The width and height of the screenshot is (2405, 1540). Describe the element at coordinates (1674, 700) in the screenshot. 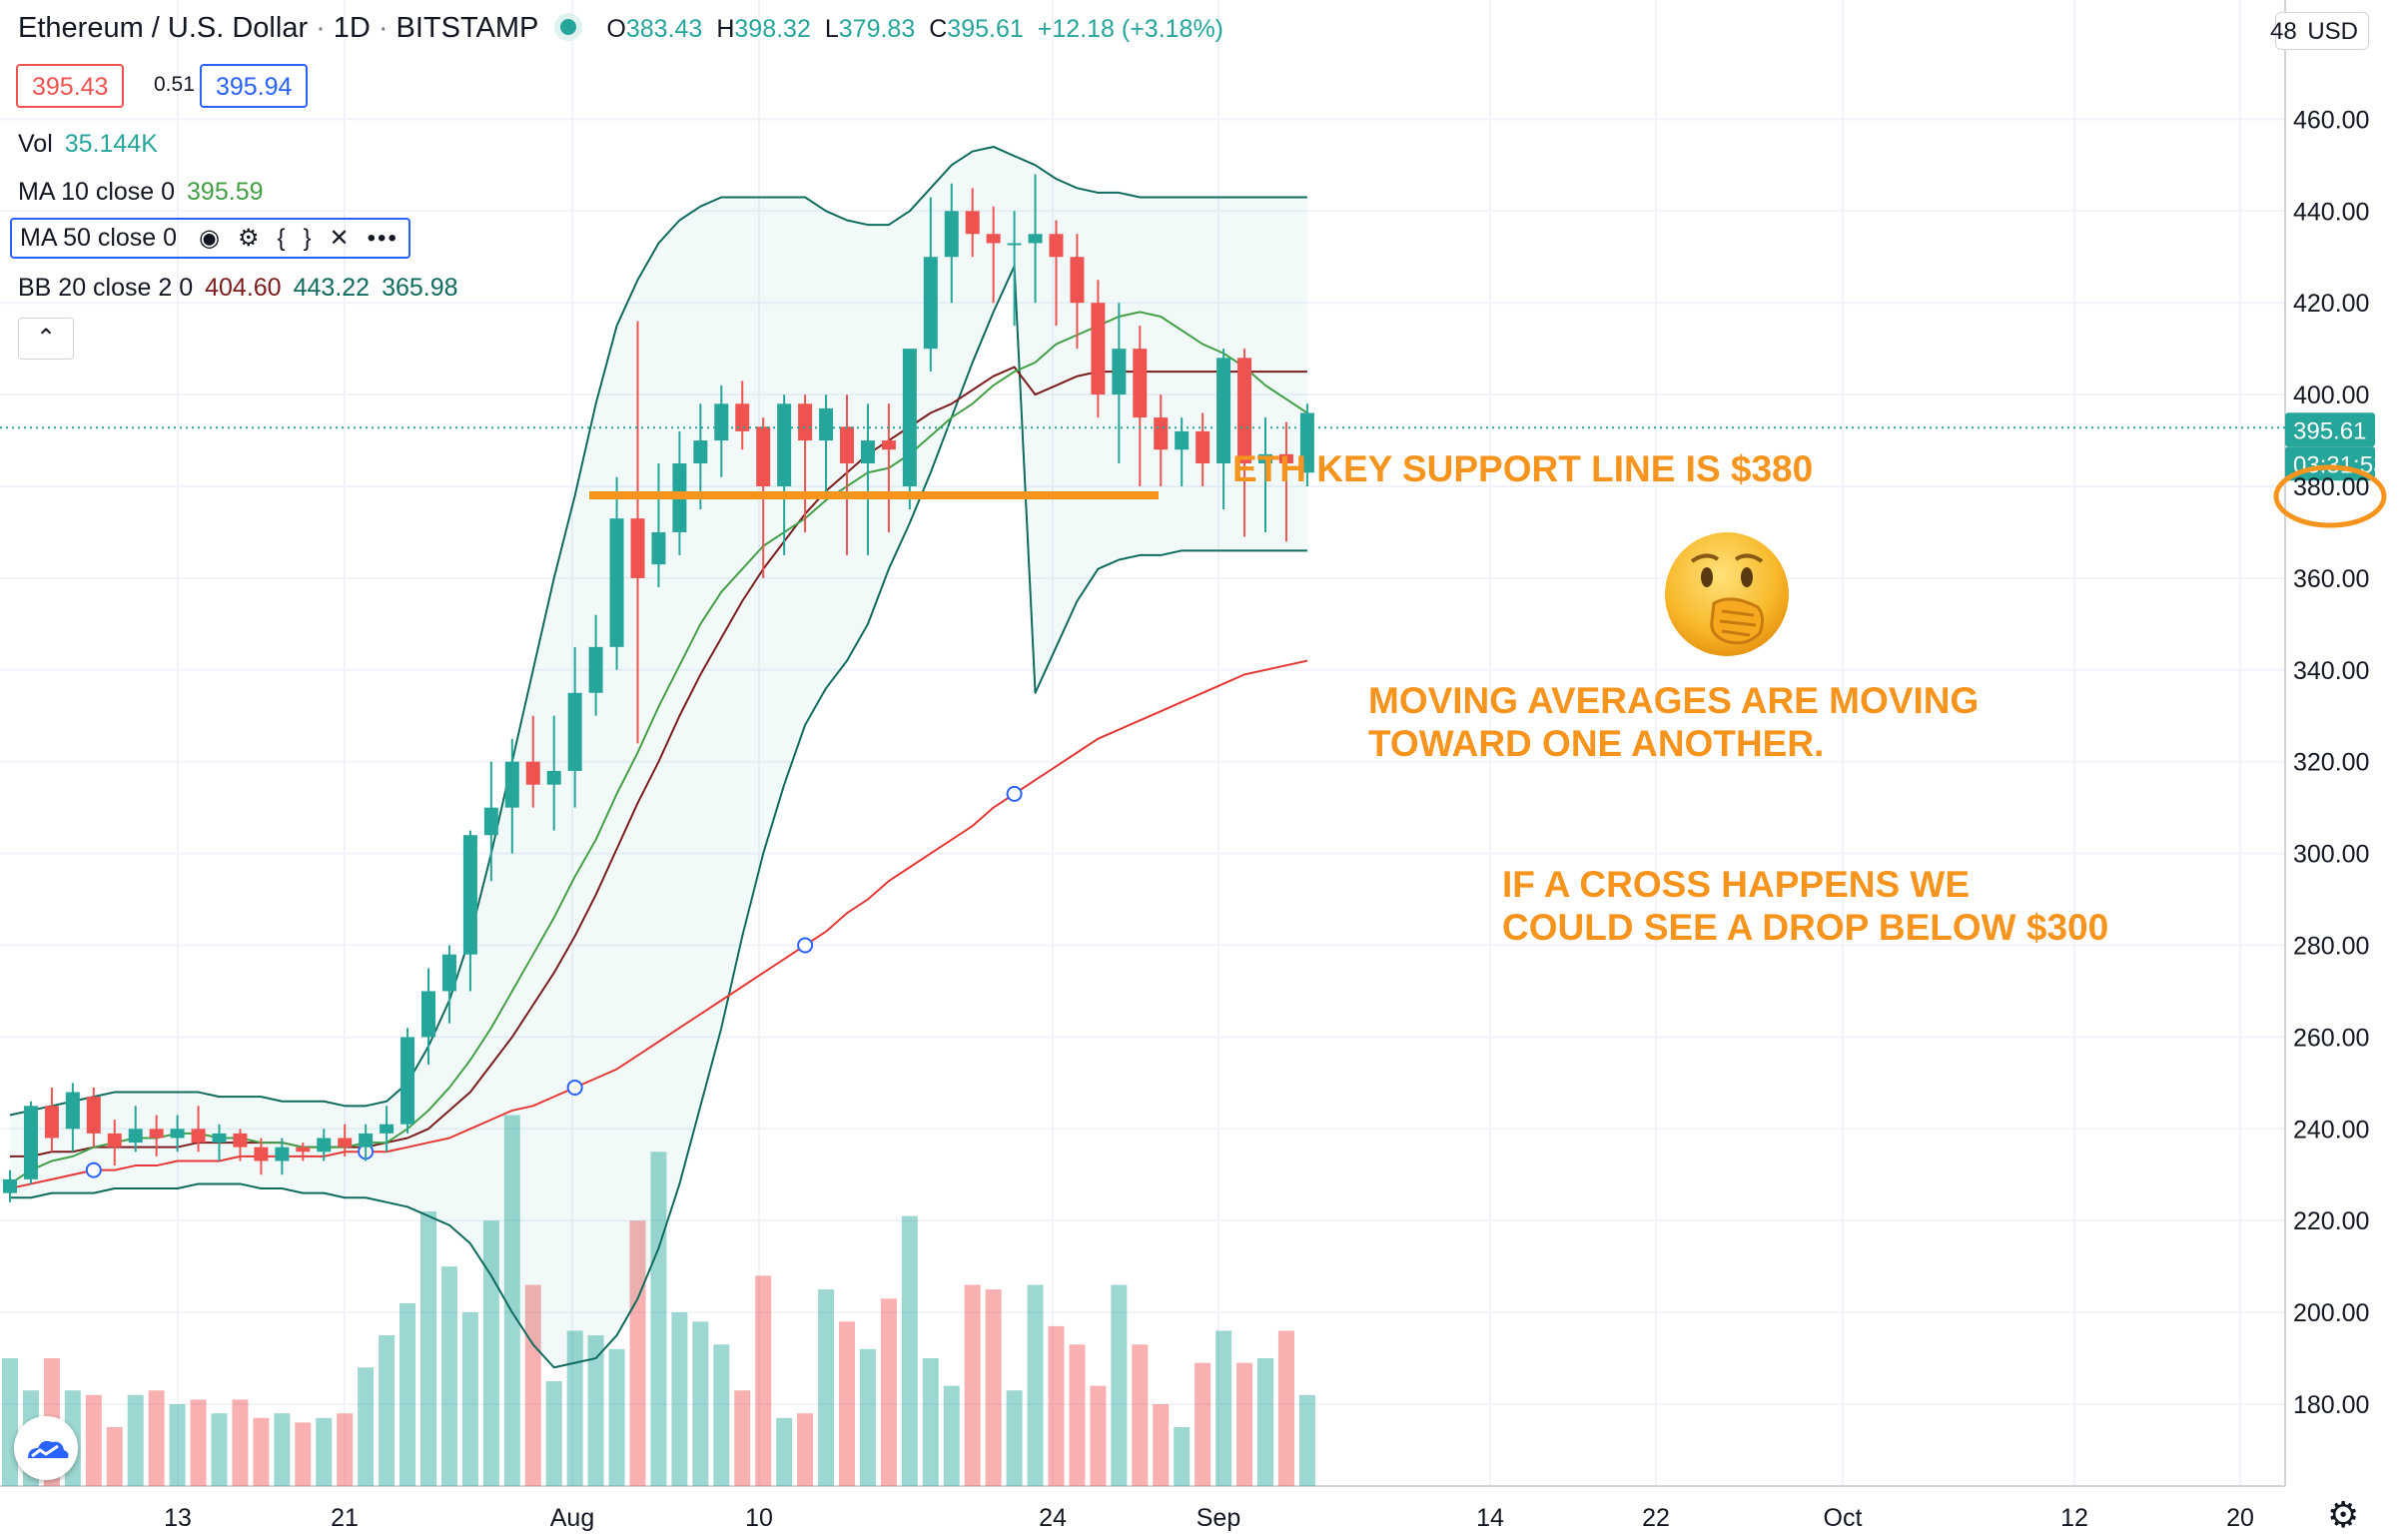

I see `annotation-ma-line1: MOVING AVERAGES ARE MOVING` at that location.